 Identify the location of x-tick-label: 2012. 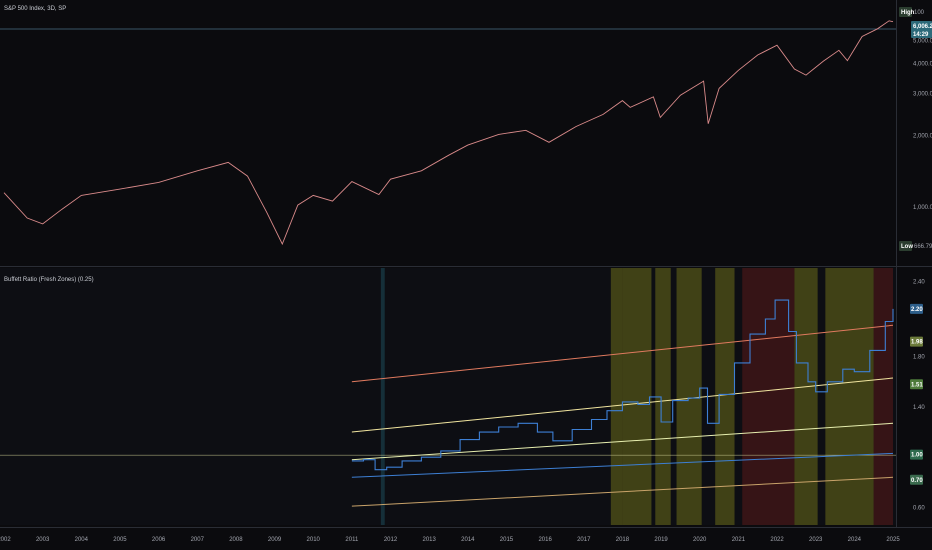
(391, 540).